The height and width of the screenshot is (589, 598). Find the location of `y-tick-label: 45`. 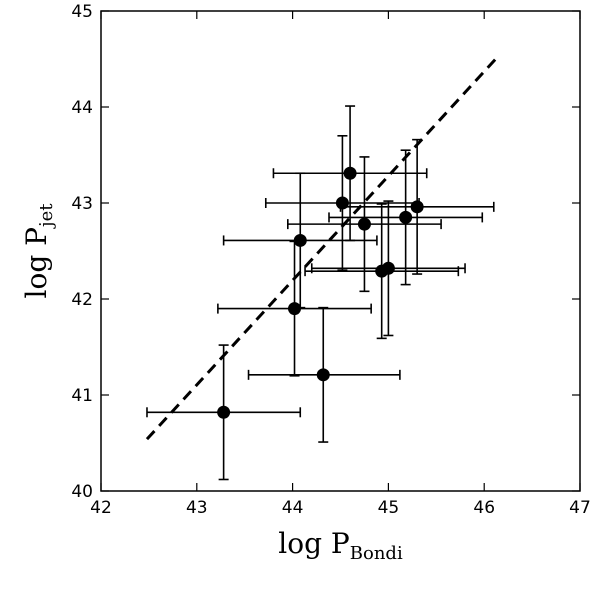

y-tick-label: 45 is located at coordinates (82, 12).